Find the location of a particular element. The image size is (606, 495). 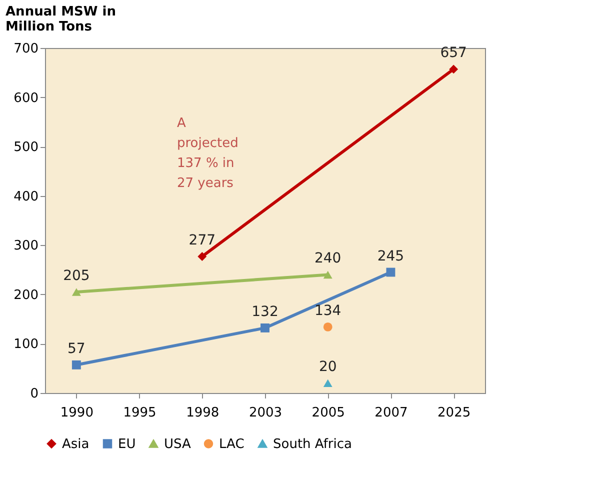

y-tick-label: 700 is located at coordinates (26, 49).